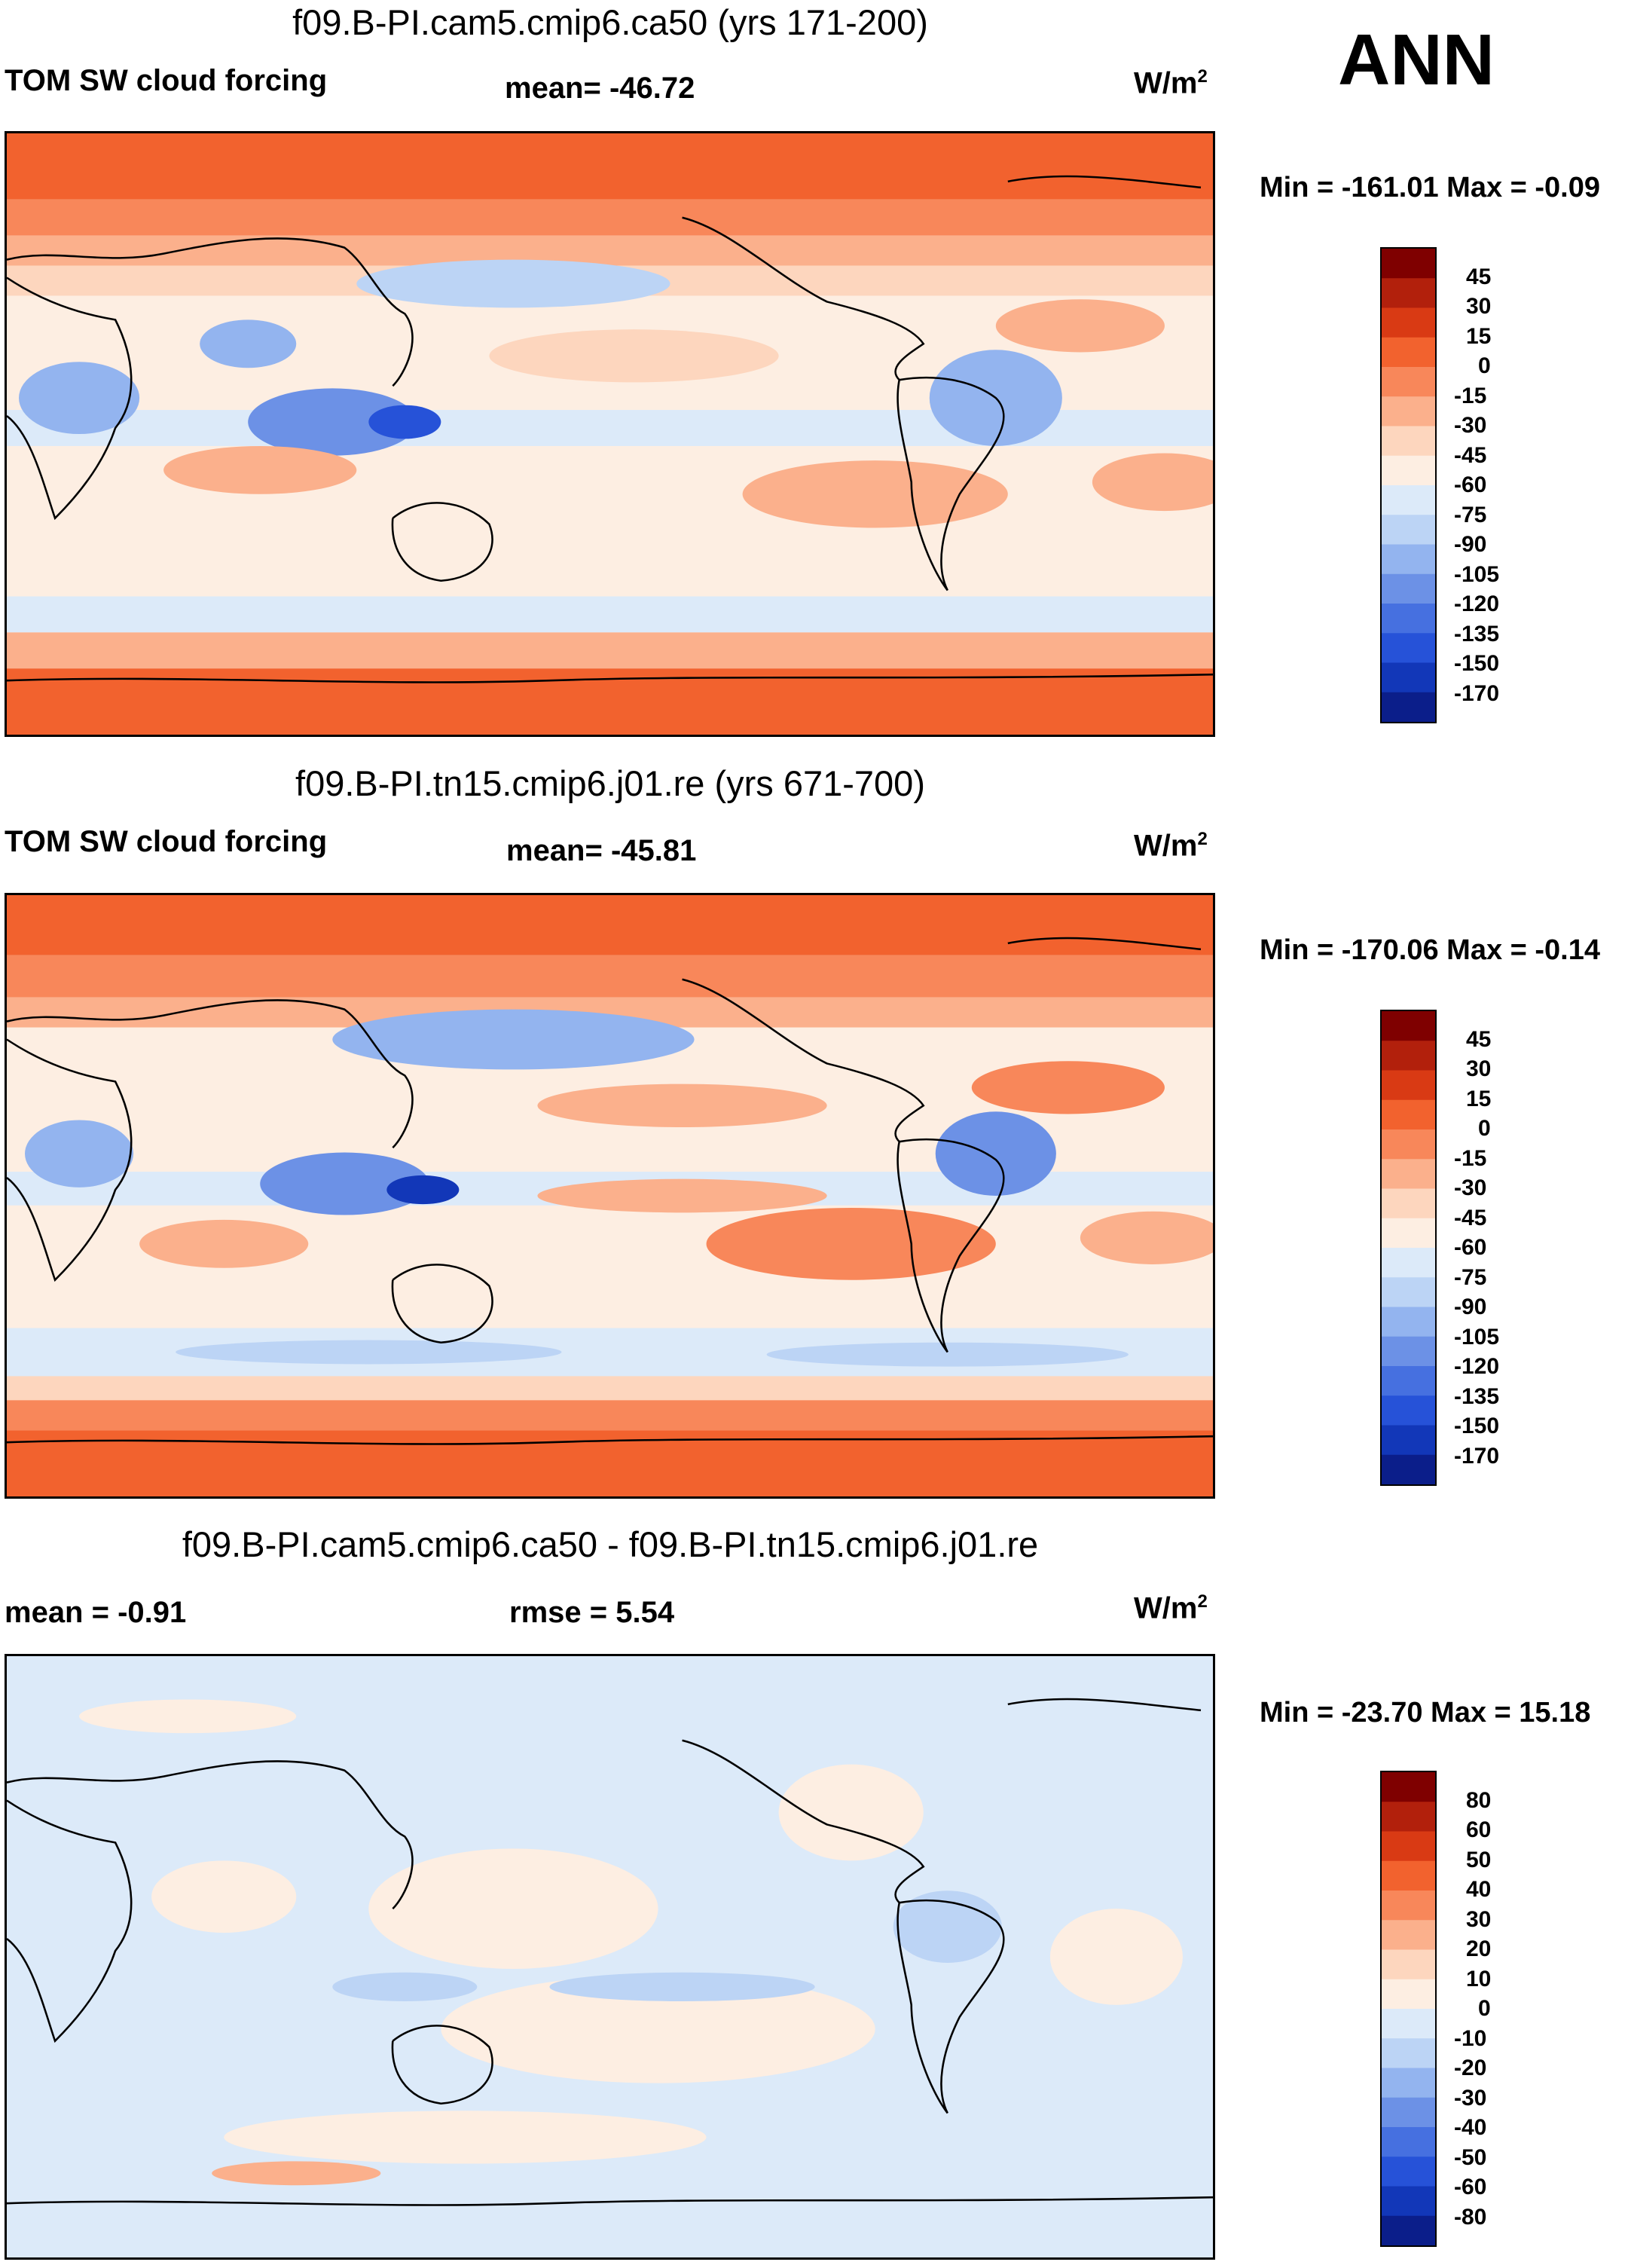 The height and width of the screenshot is (2268, 1628). Describe the element at coordinates (610, 614) in the screenshot. I see `southern-ocean-band` at that location.